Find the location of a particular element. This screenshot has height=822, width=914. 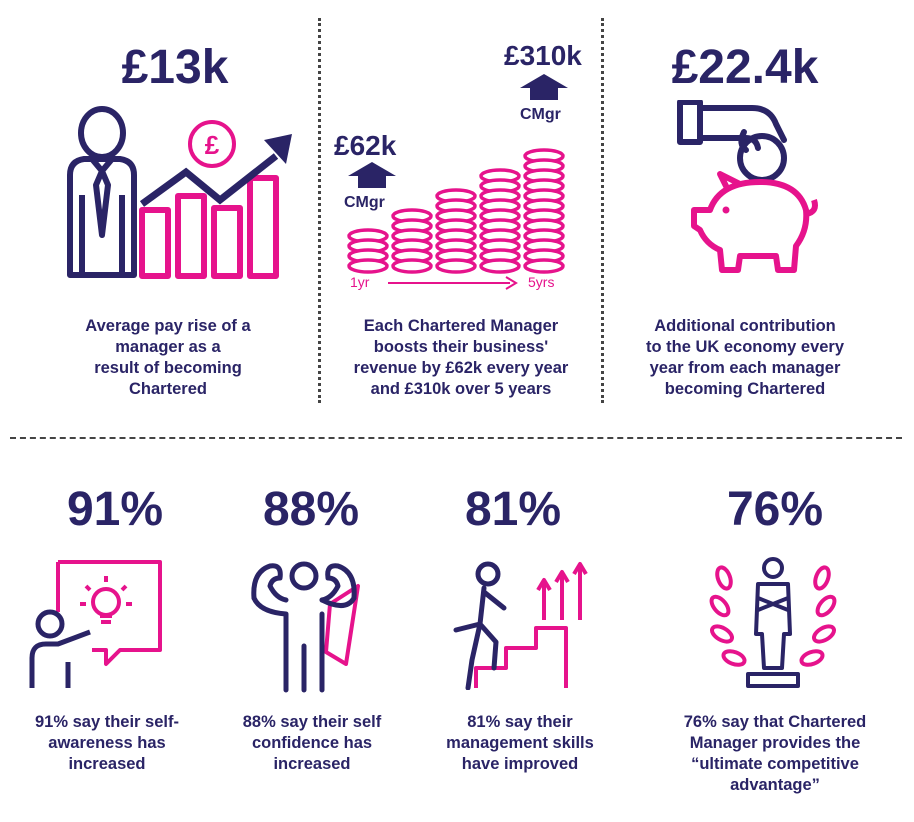

caption-line: year from each manager is located at coordinates (745, 368).